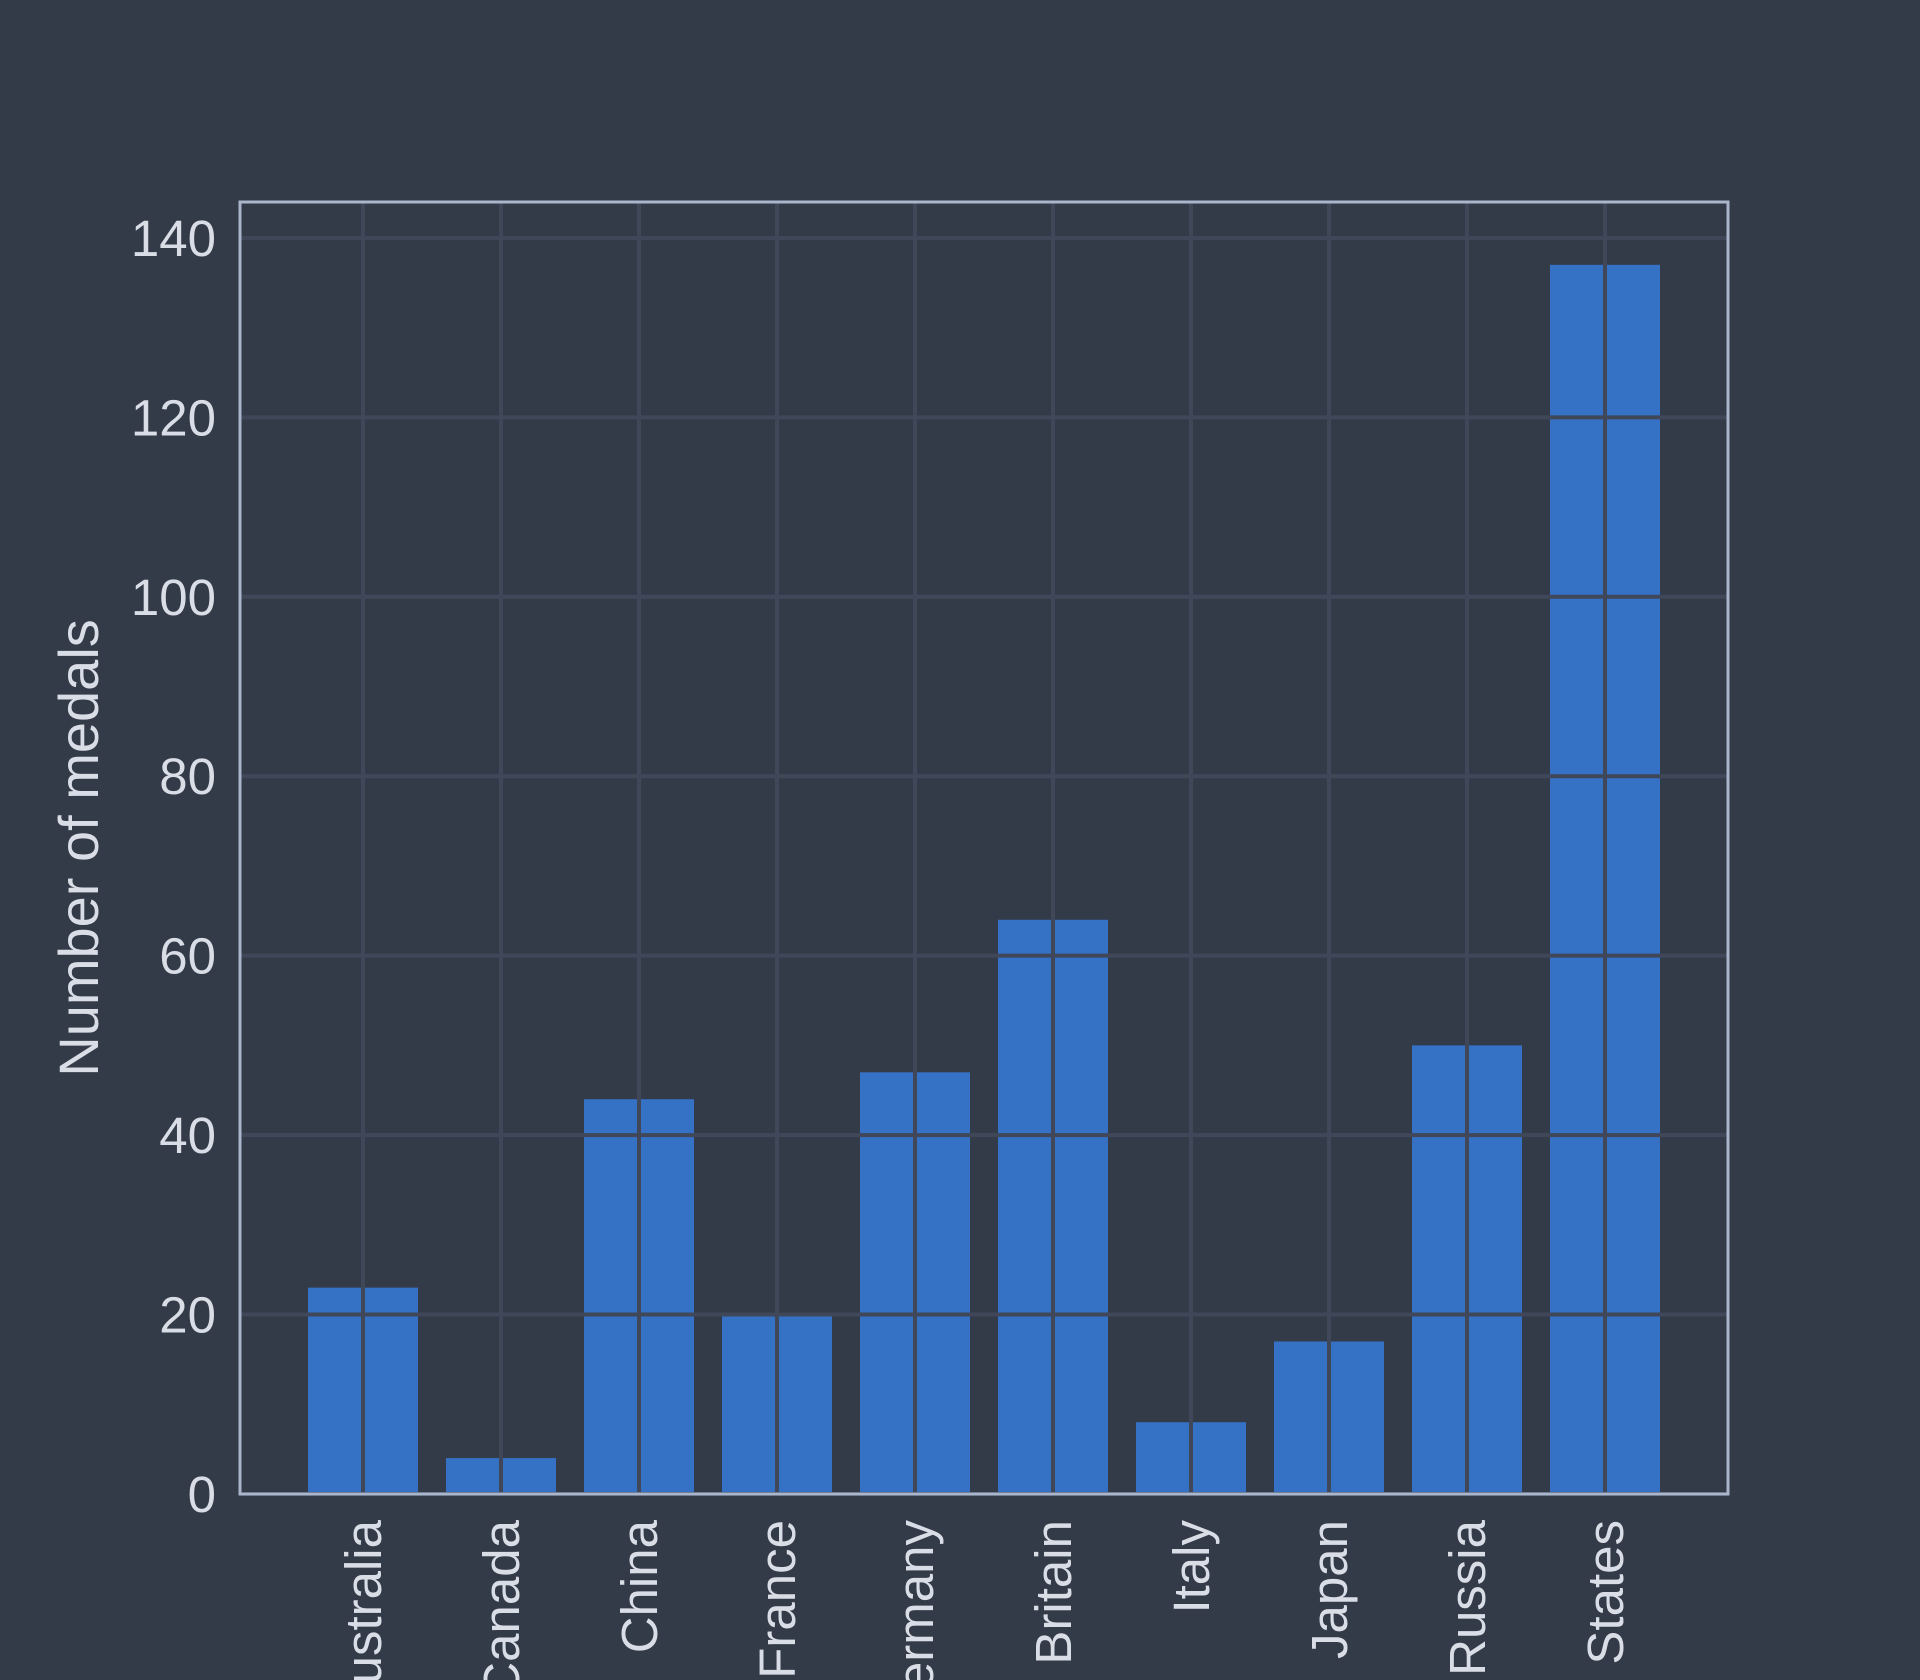 This screenshot has height=1680, width=1920. What do you see at coordinates (1191, 1567) in the screenshot?
I see `x-tick-label: Italy` at bounding box center [1191, 1567].